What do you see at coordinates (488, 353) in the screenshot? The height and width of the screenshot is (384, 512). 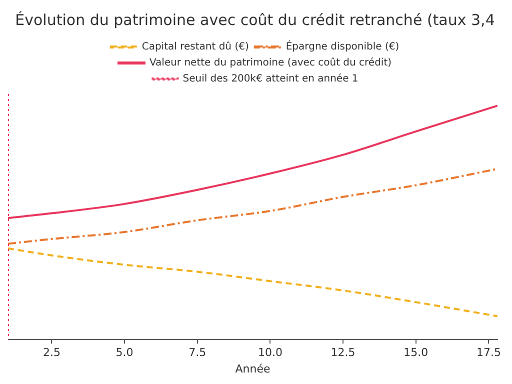 I see `x-tick-label: 17.5` at bounding box center [488, 353].